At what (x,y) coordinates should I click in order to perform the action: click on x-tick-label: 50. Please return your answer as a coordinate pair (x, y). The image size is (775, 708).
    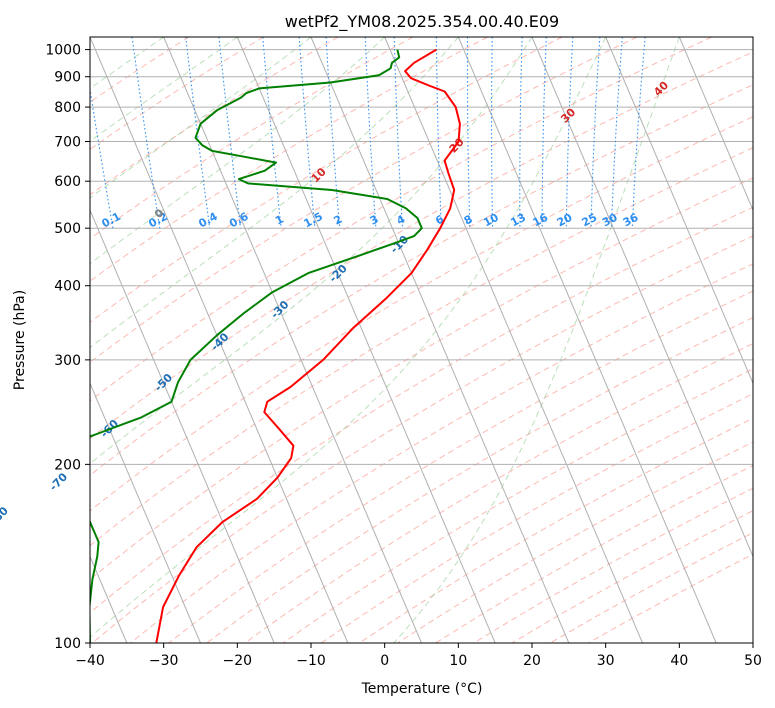
    Looking at the image, I should click on (753, 661).